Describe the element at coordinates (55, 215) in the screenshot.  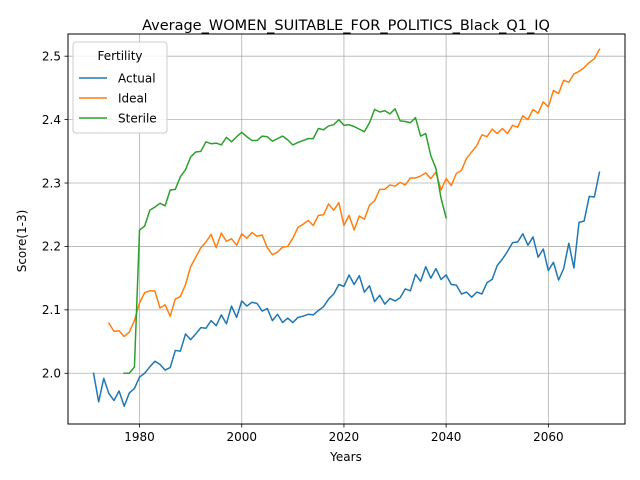
I see `y-axis: 2.0 2.1 2.2 2.3 2.4 2.5` at that location.